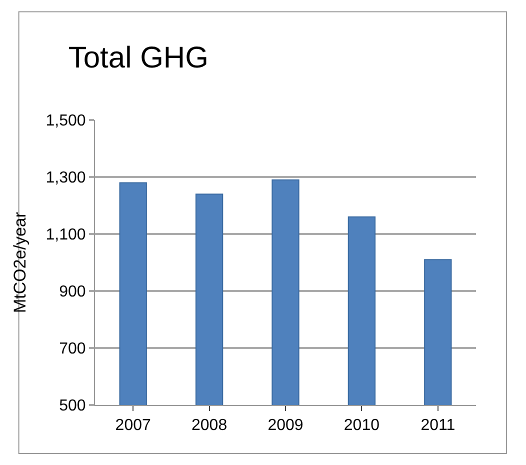 This screenshot has width=526, height=465. I want to click on y-tick-label: 500, so click(72, 406).